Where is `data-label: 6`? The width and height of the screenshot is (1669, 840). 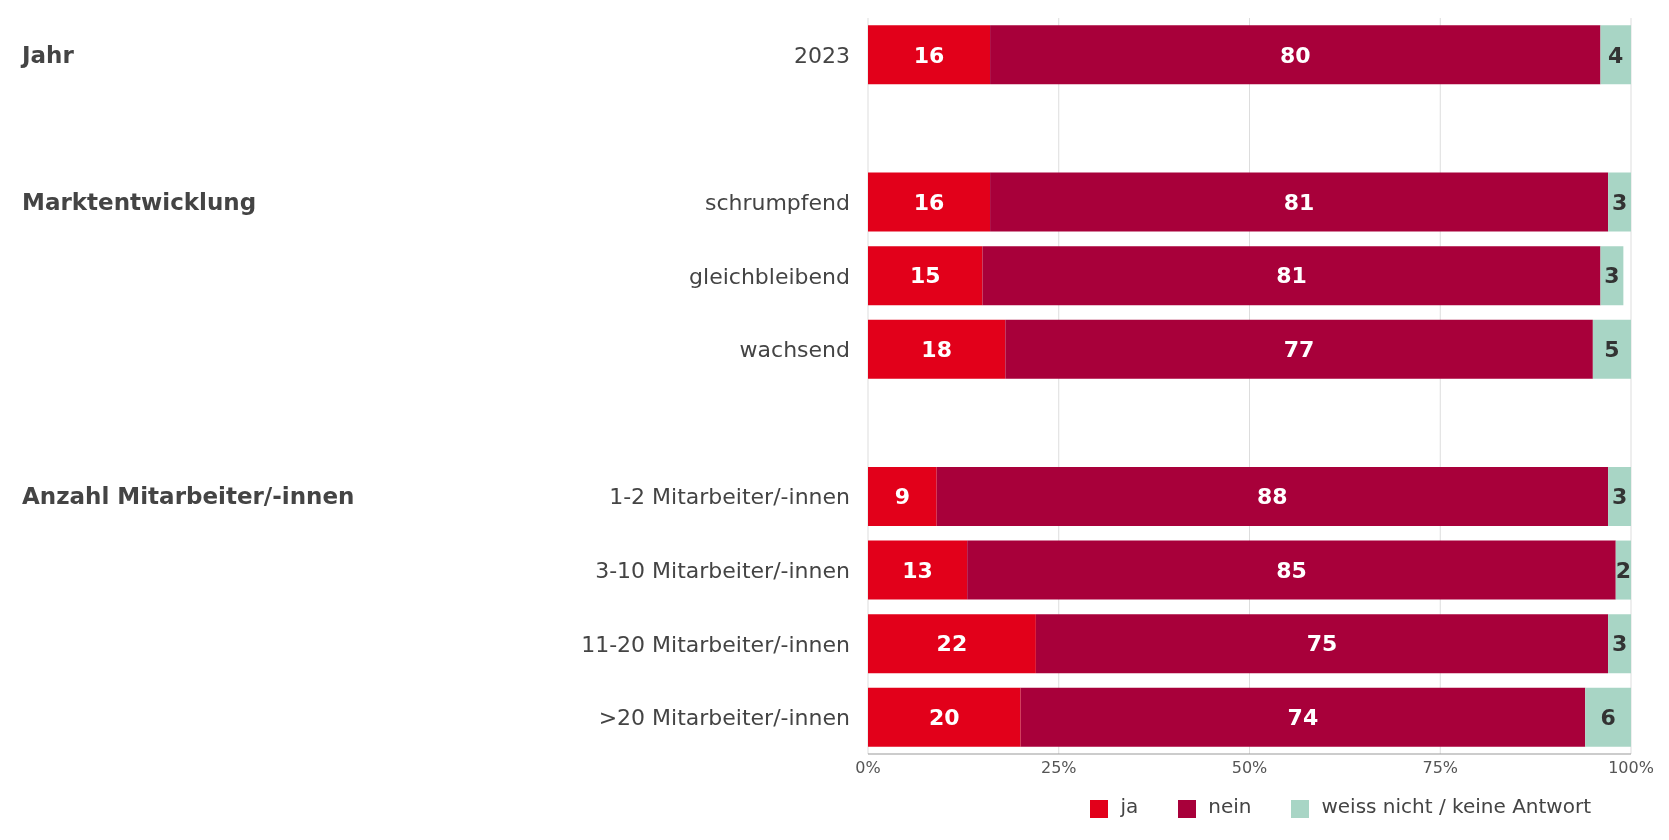
data-label: 6 is located at coordinates (1608, 718).